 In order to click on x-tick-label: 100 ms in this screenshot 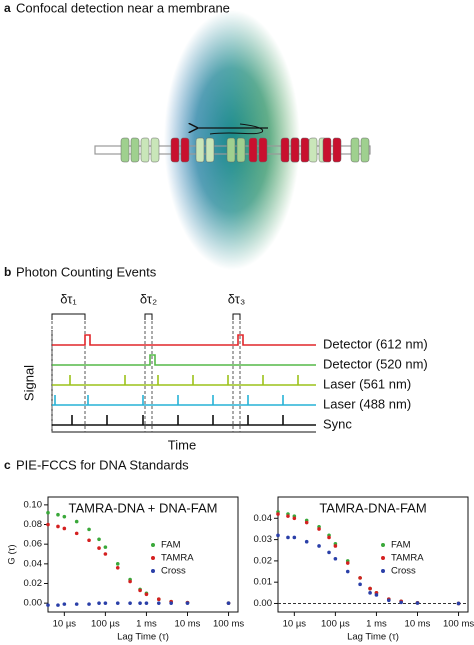, I will do `click(228, 624)`.